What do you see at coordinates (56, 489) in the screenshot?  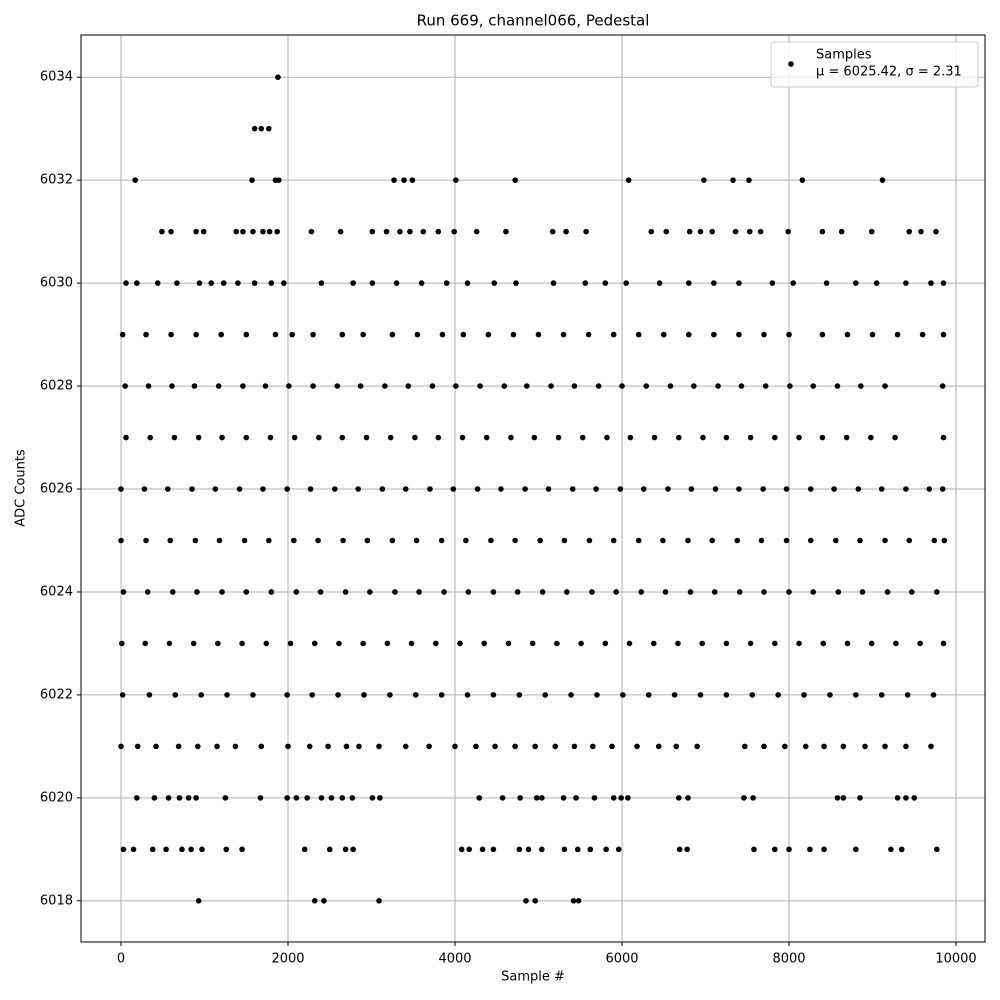 I see `y-tick-label: 6026` at bounding box center [56, 489].